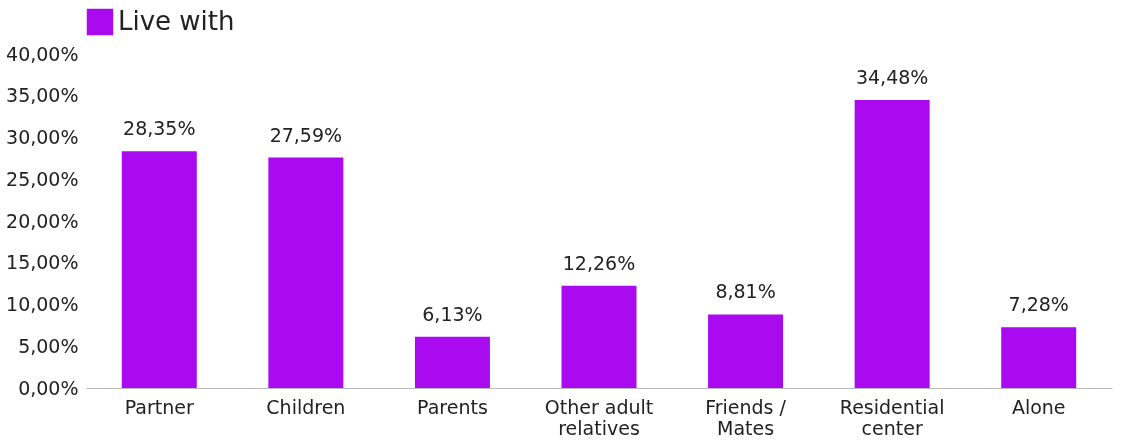 The image size is (1122, 443). Describe the element at coordinates (42, 178) in the screenshot. I see `y-tick-label: 25,00%` at that location.